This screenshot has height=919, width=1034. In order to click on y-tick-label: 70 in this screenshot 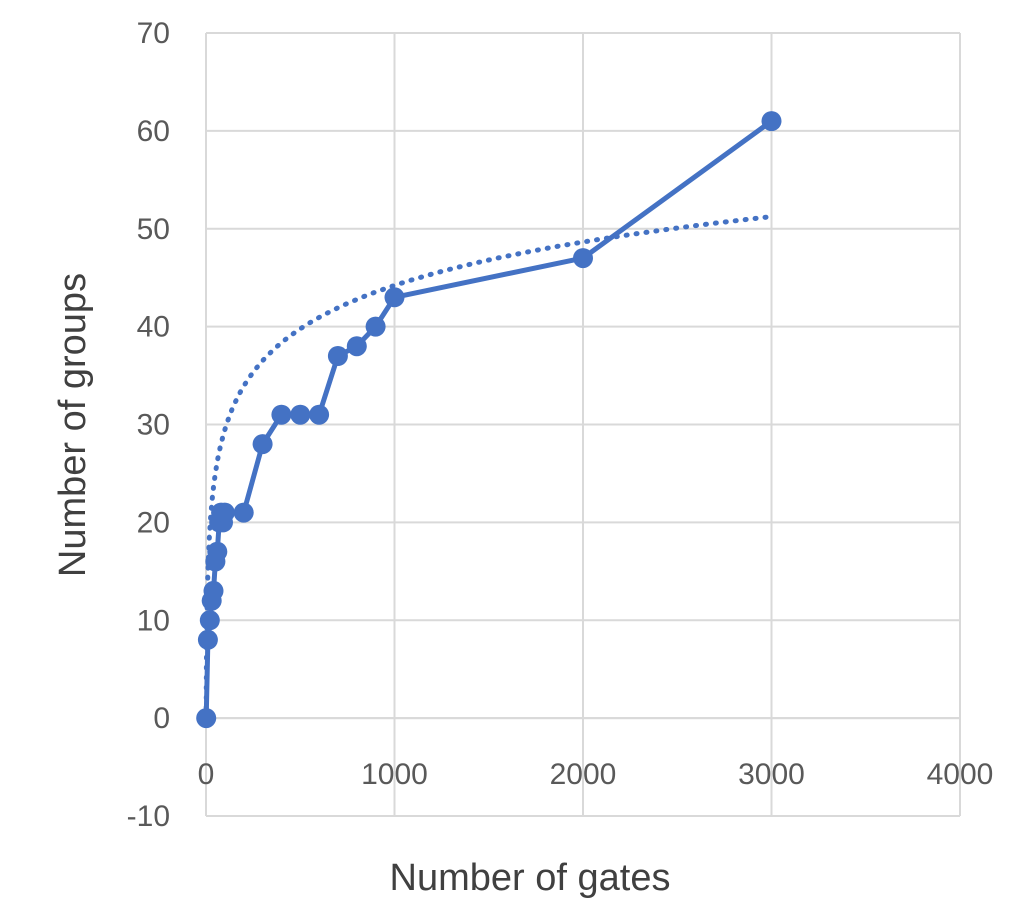, I will do `click(153, 33)`.